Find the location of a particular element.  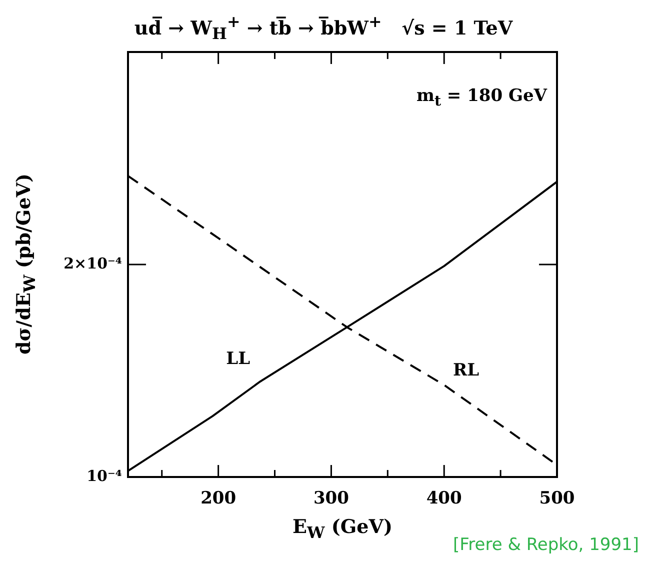

annotation: m$_{t}$ = 180 GeV is located at coordinates (481, 98).